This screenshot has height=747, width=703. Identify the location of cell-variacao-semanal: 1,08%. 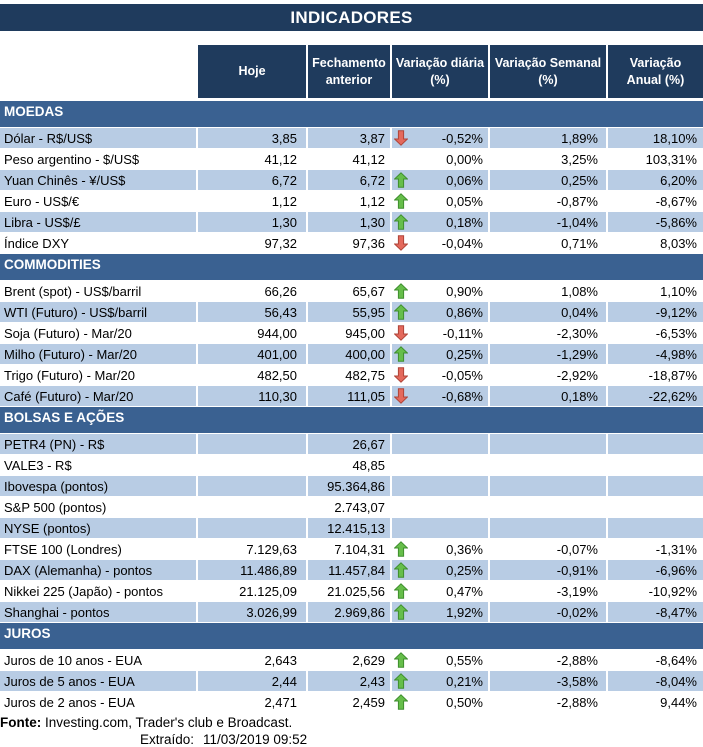
(579, 291).